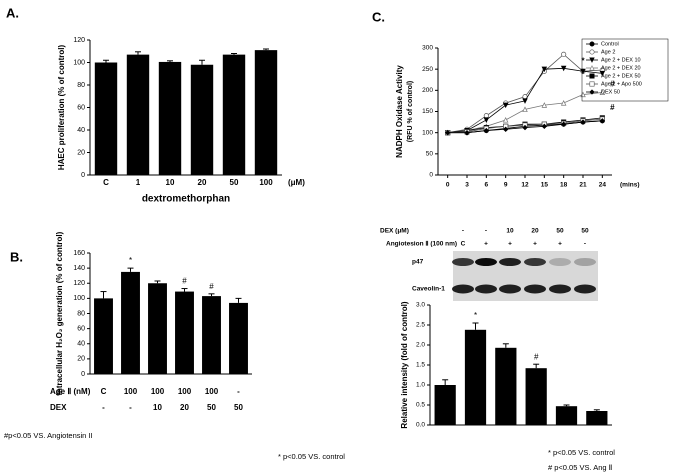 The height and width of the screenshot is (475, 689). What do you see at coordinates (581, 452) in the screenshot?
I see `footnote: * p<0.05 VS. control` at bounding box center [581, 452].